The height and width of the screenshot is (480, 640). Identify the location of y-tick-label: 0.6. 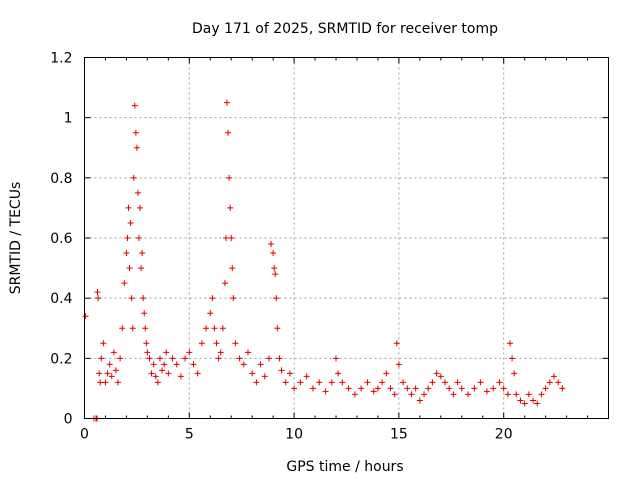
(61, 239).